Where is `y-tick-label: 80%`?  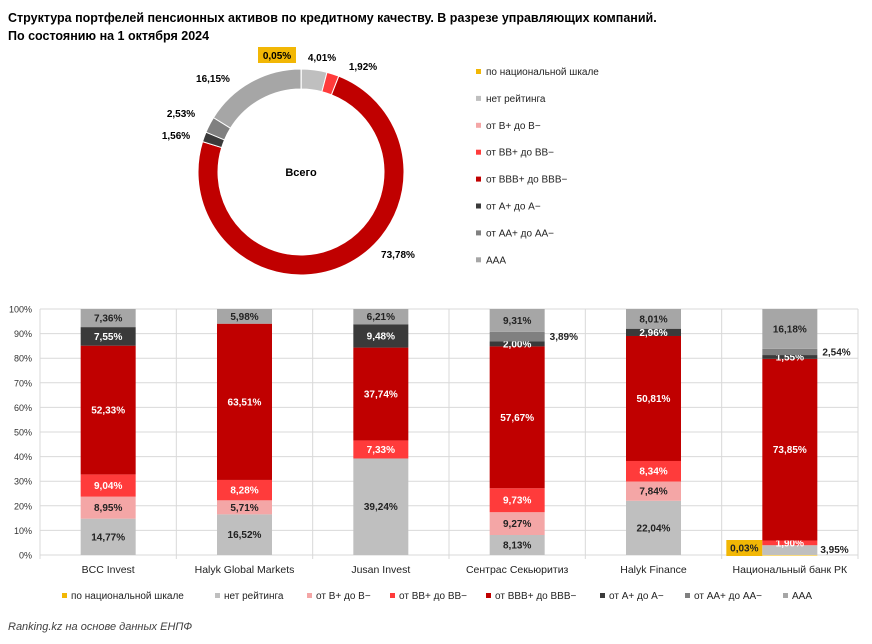
y-tick-label: 80% is located at coordinates (23, 359).